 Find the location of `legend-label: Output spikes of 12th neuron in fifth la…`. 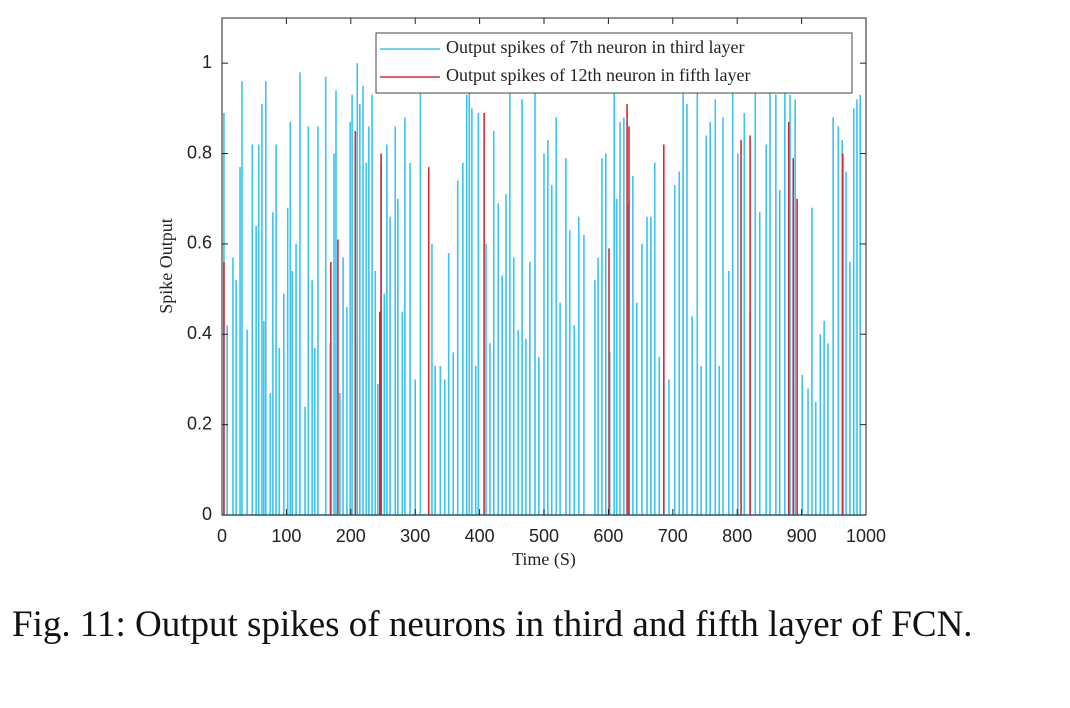

legend-label: Output spikes of 12th neuron in fifth la… is located at coordinates (598, 75).